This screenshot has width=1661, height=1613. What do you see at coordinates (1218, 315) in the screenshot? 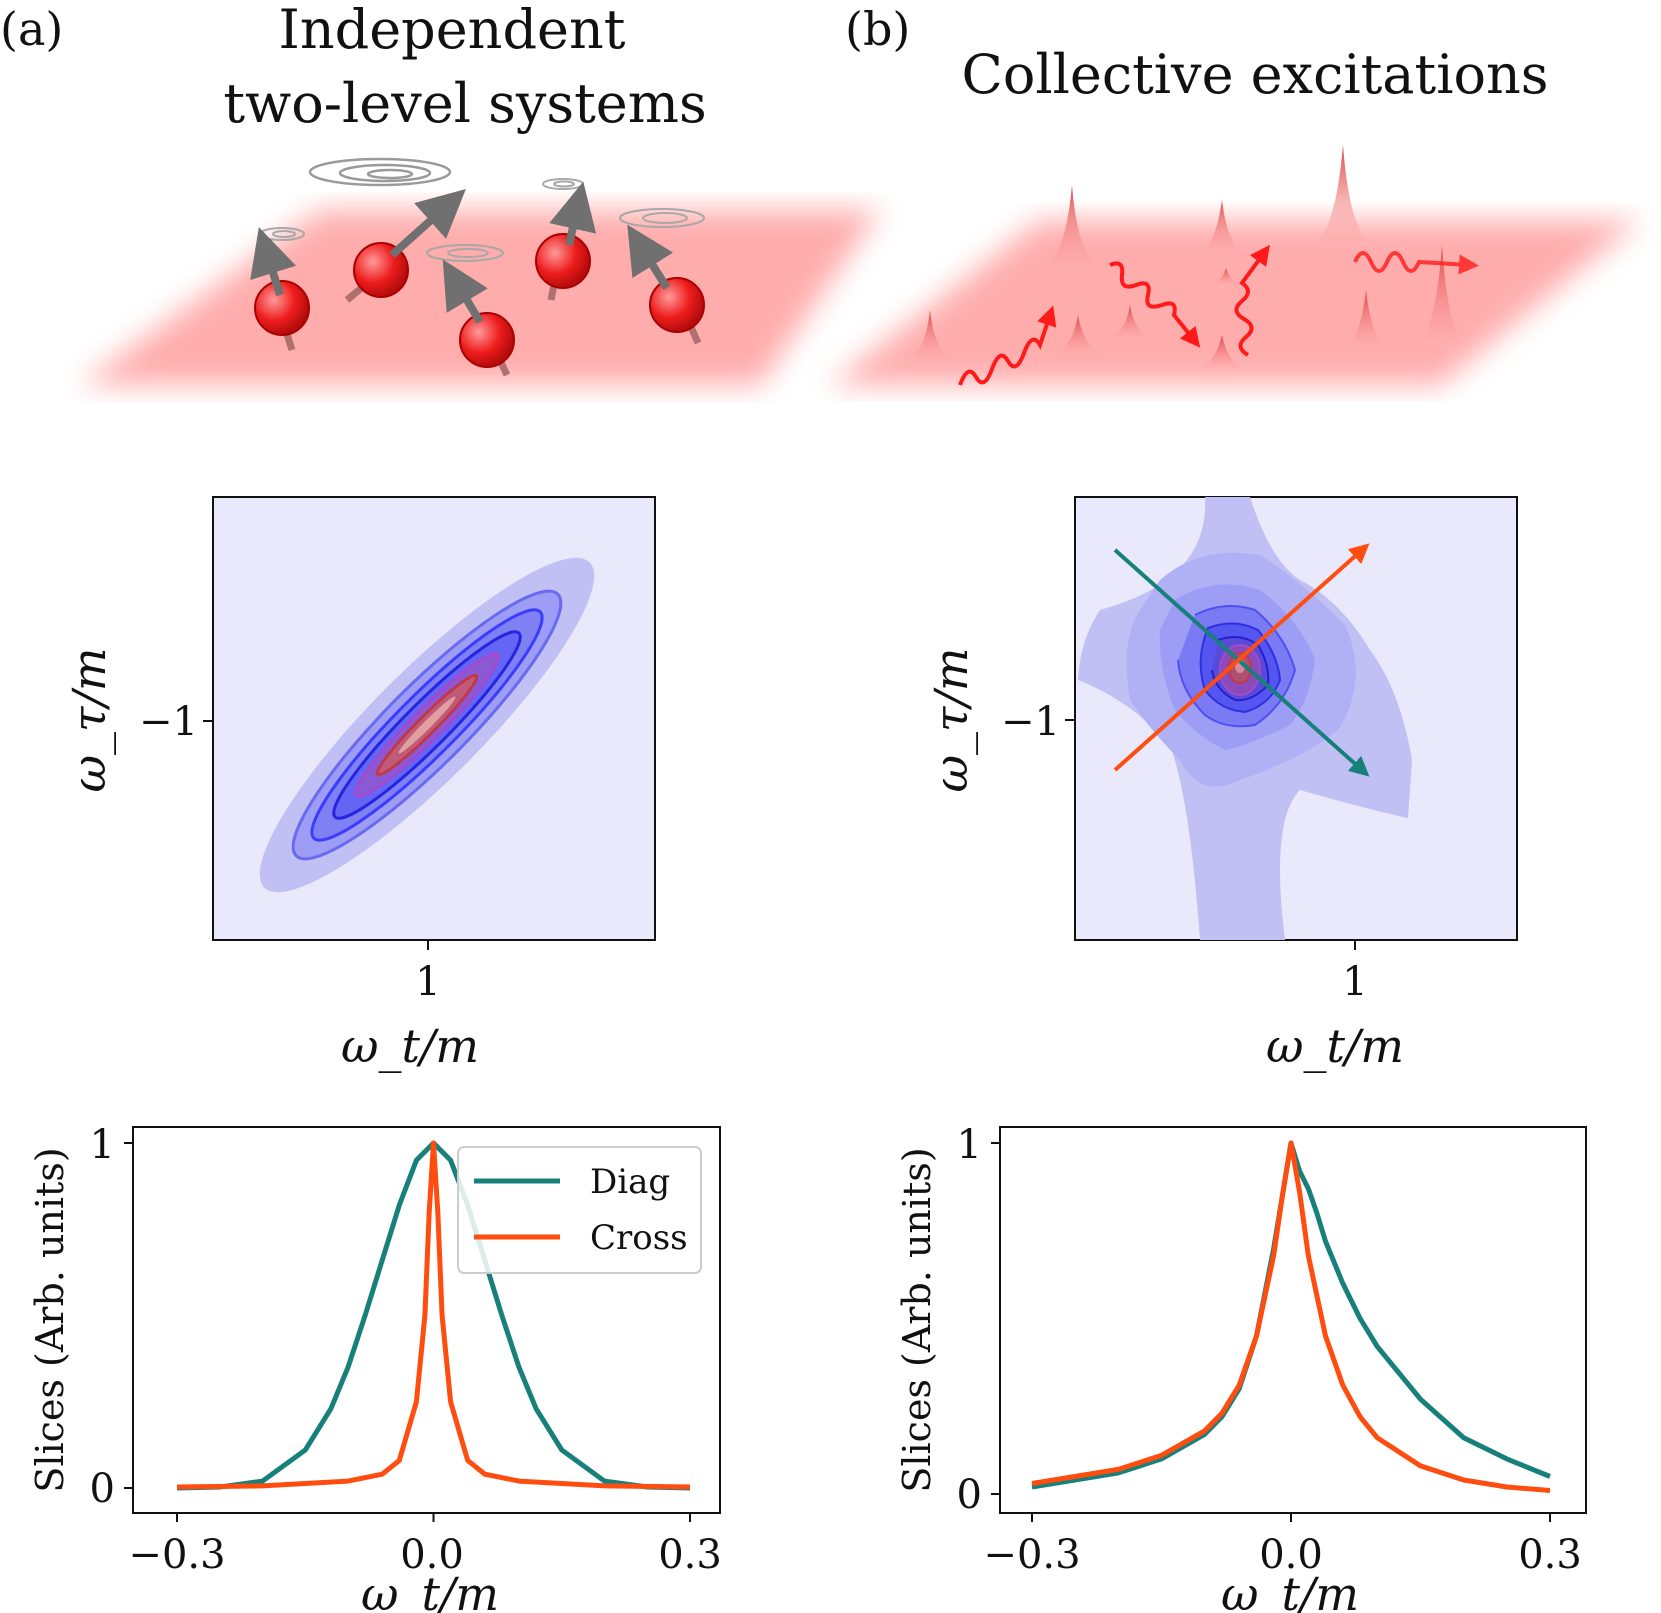
I see `wavy-photon-icon` at bounding box center [1218, 315].